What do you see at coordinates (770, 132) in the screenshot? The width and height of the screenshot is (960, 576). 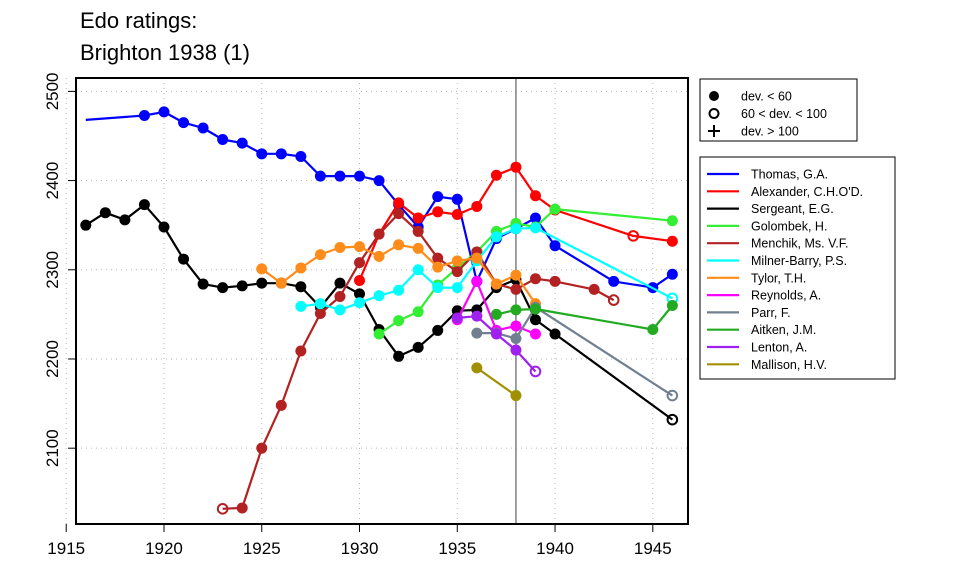 I see `marker-legend-label: dev. > 100` at bounding box center [770, 132].